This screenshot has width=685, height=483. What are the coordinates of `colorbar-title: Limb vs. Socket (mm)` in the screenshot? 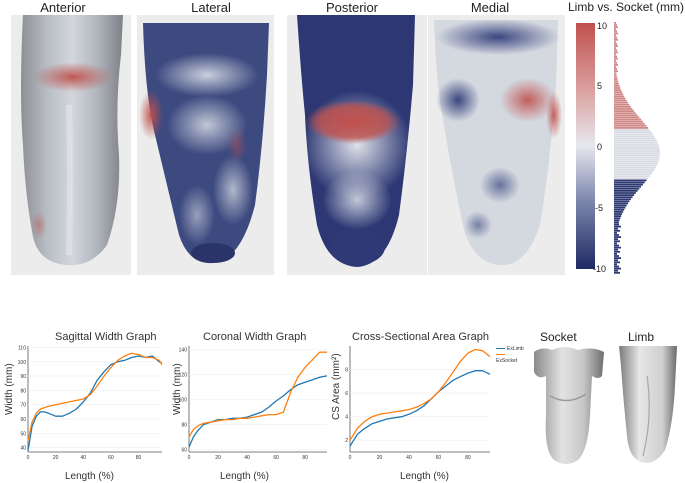 It's located at (626, 7).